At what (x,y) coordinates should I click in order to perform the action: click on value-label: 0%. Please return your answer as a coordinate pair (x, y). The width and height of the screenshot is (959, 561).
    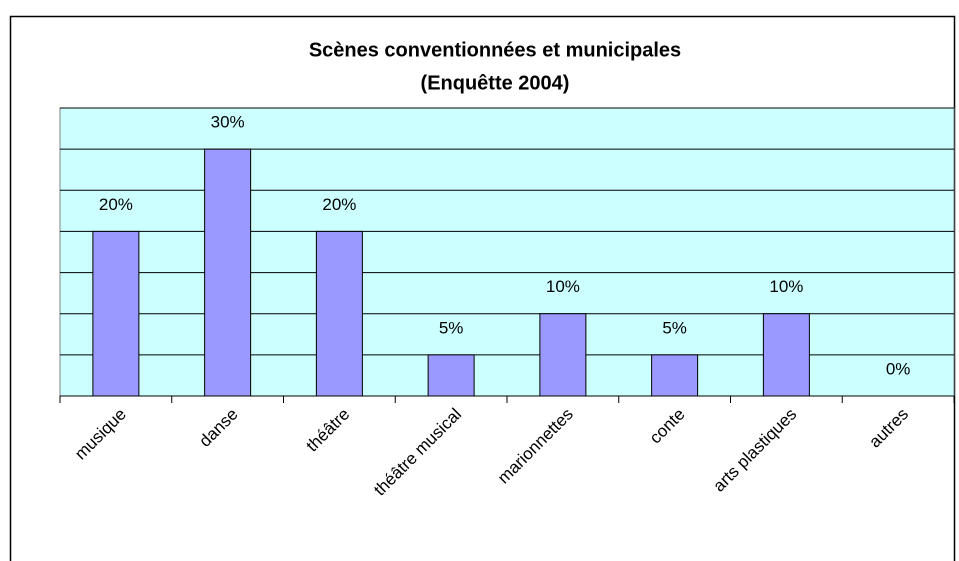
    Looking at the image, I should click on (898, 368).